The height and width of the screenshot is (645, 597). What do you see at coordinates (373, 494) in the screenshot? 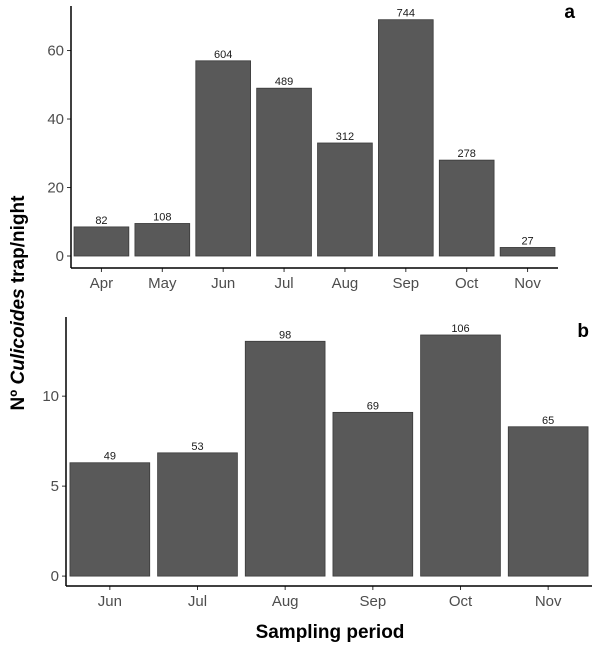
I see `bar-b-sep` at bounding box center [373, 494].